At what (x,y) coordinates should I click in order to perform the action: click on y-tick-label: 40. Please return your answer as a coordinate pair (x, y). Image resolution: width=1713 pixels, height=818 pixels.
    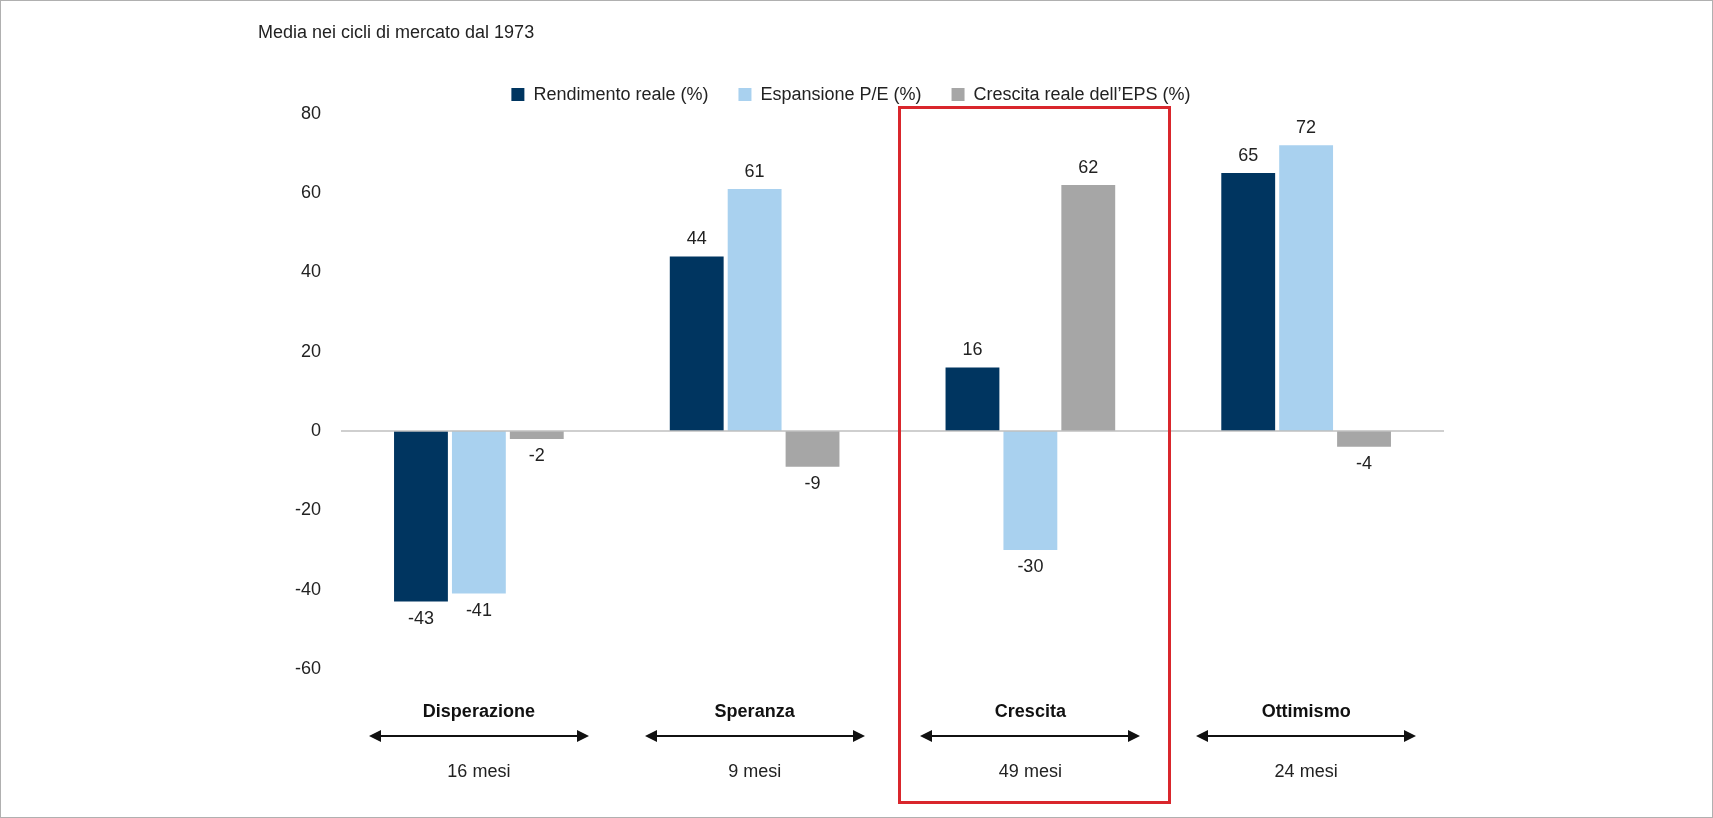
    Looking at the image, I should click on (310, 271).